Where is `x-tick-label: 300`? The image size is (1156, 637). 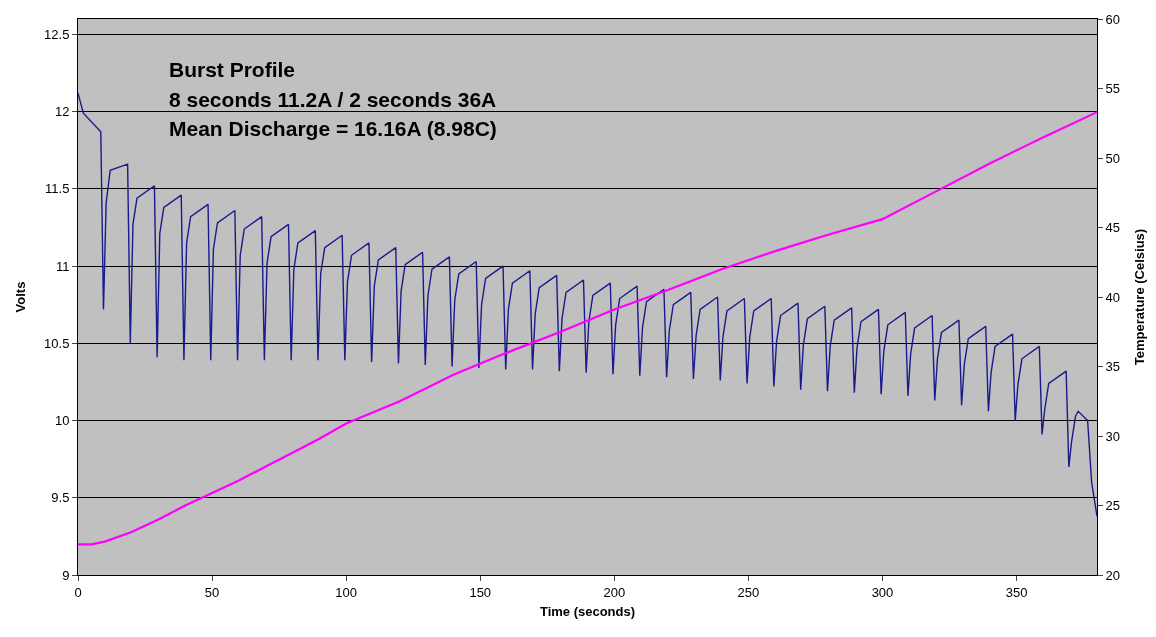 x-tick-label: 300 is located at coordinates (882, 592).